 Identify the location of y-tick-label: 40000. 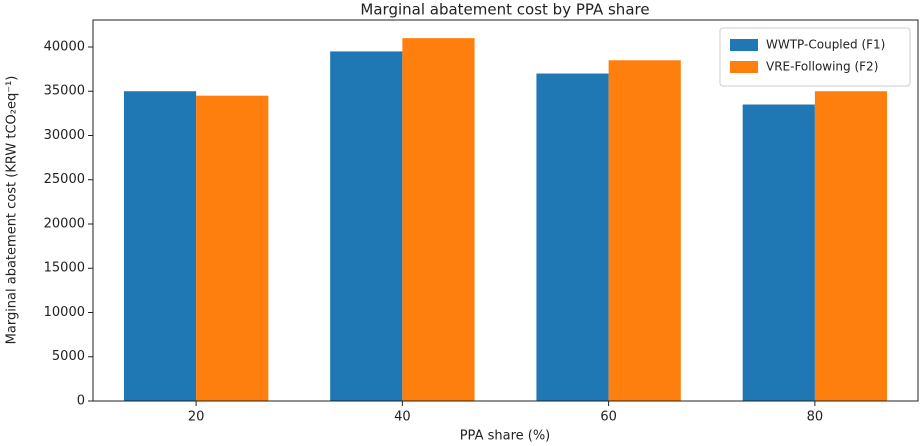
(64, 46).